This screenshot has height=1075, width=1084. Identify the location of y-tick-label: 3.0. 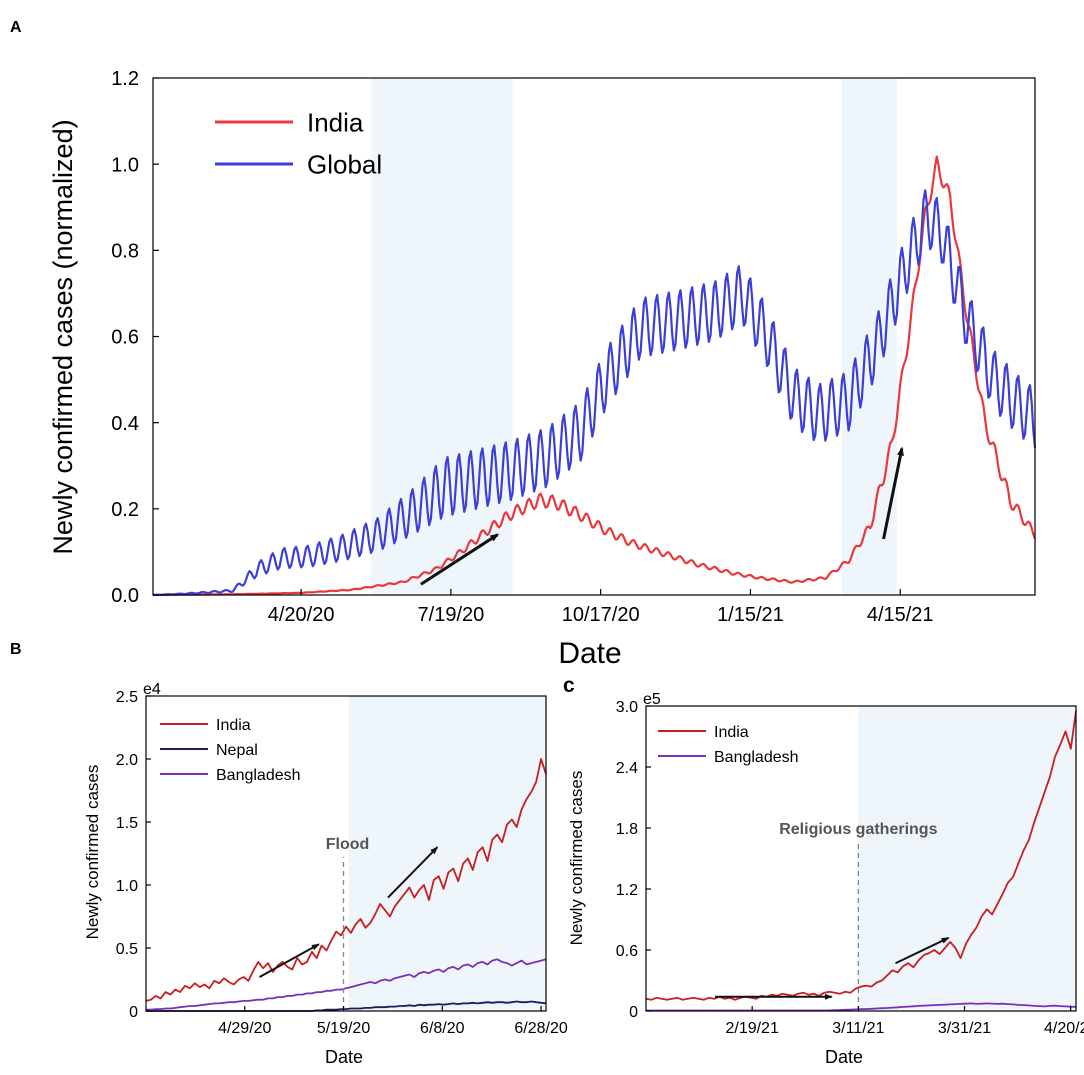
(627, 707).